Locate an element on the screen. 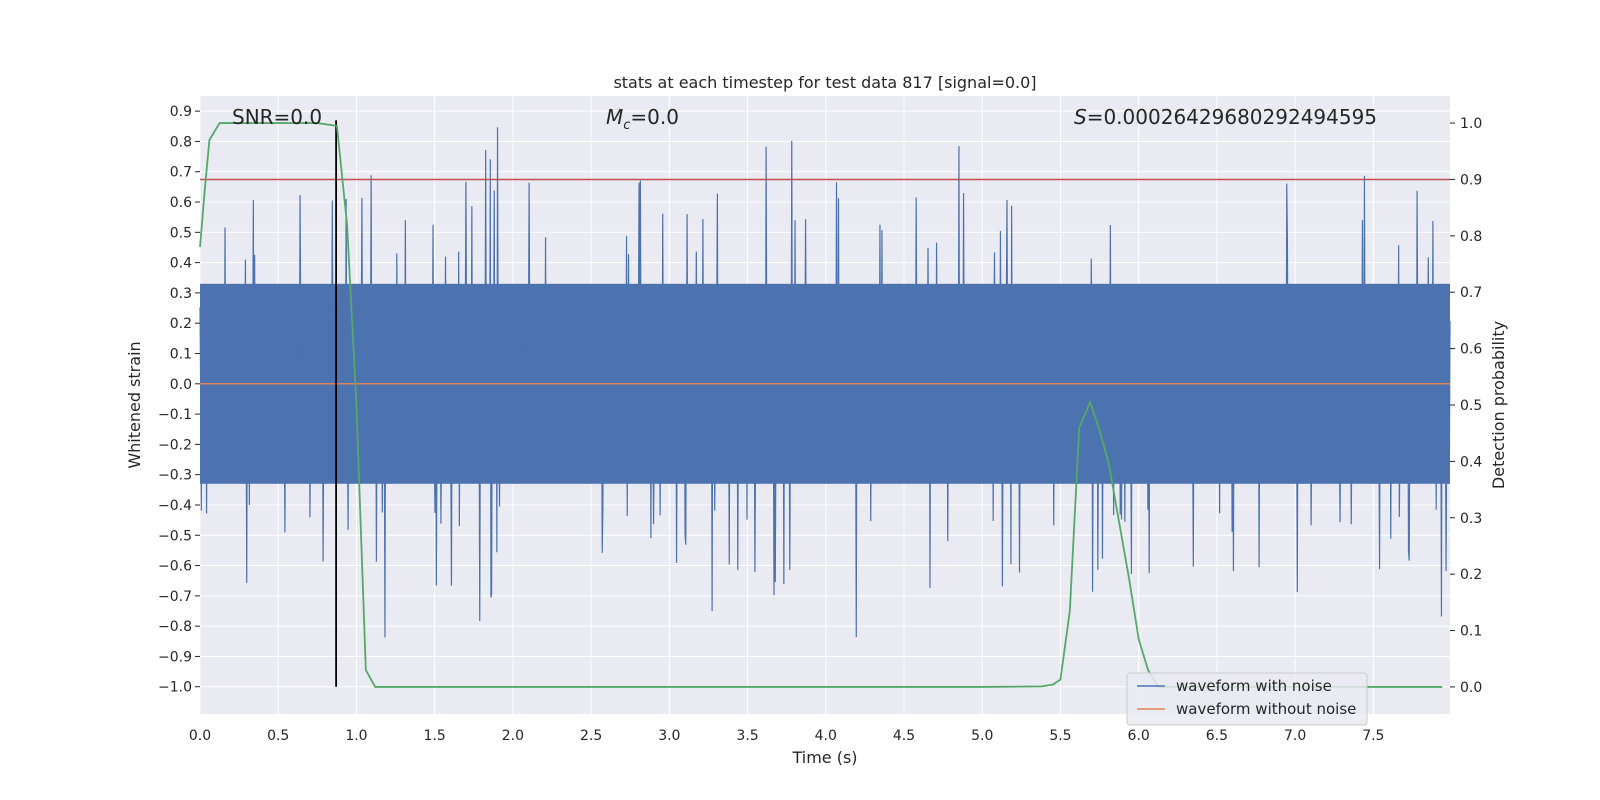 This screenshot has height=800, width=1600. chirp-mass-value: =0.0 is located at coordinates (654, 117).